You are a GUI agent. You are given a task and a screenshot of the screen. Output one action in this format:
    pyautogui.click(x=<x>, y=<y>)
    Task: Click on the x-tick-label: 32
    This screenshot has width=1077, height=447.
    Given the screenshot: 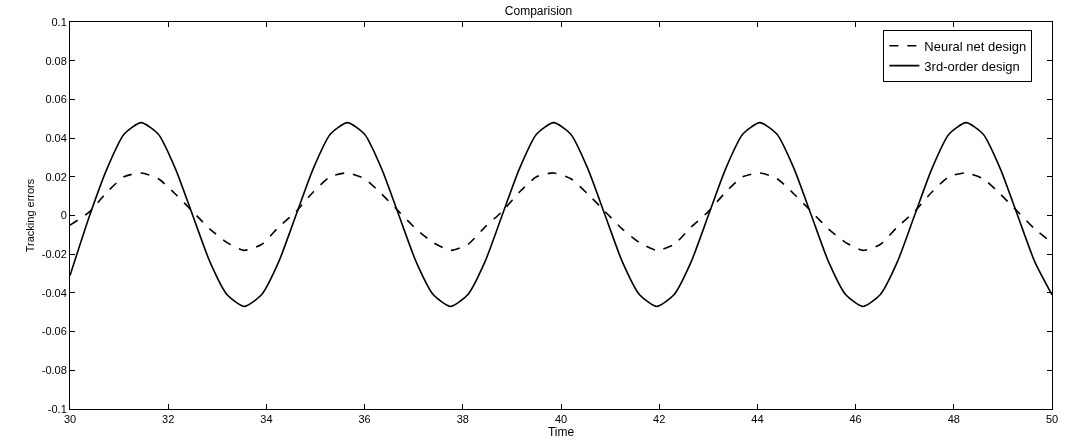 What is the action you would take?
    pyautogui.click(x=168, y=419)
    